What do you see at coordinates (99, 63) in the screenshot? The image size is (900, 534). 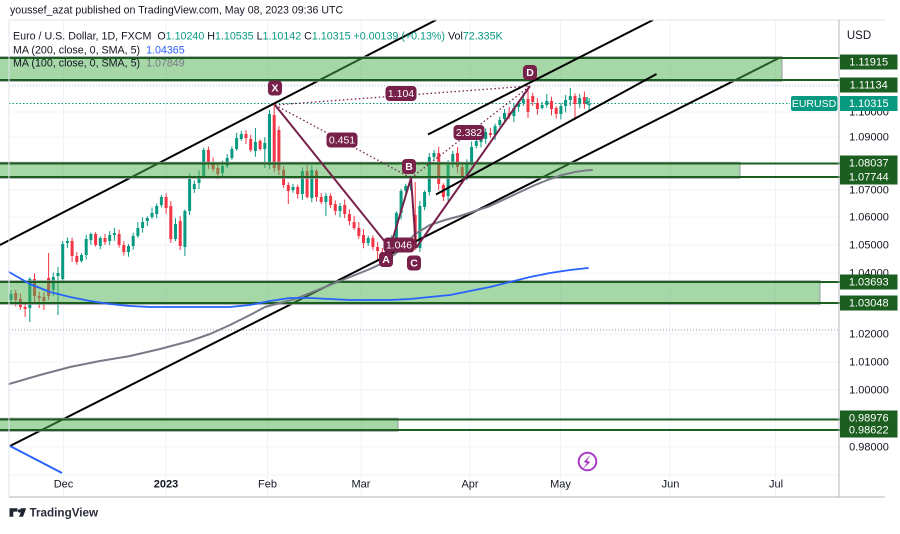 I see `svg-text:MA (100, close, 0, SMA, 5) 1.: MA (100, close, 0, SMA, 5) 1.07849` at bounding box center [99, 63].